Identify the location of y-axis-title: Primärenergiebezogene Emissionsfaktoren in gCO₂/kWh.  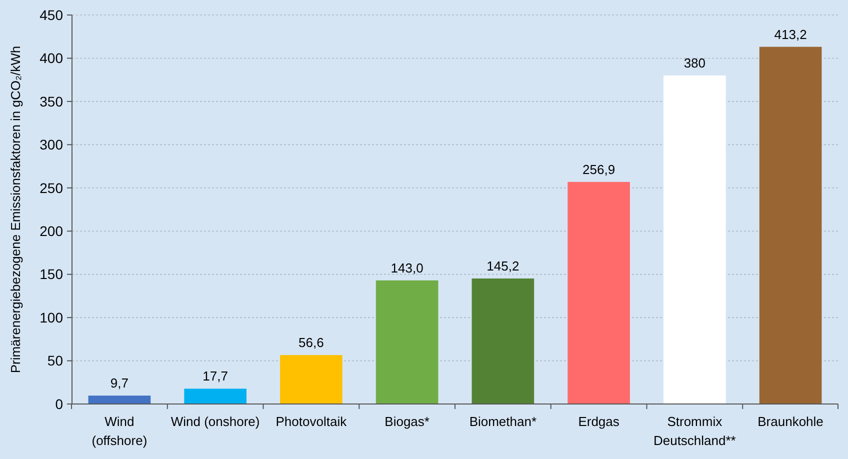
(15, 210).